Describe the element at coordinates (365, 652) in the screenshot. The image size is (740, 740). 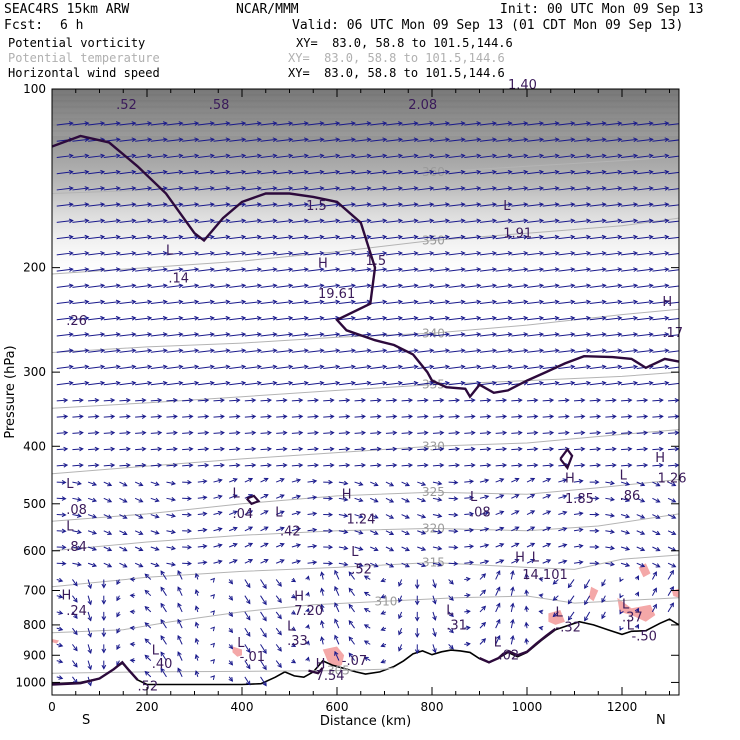
I see `terrain-line` at that location.